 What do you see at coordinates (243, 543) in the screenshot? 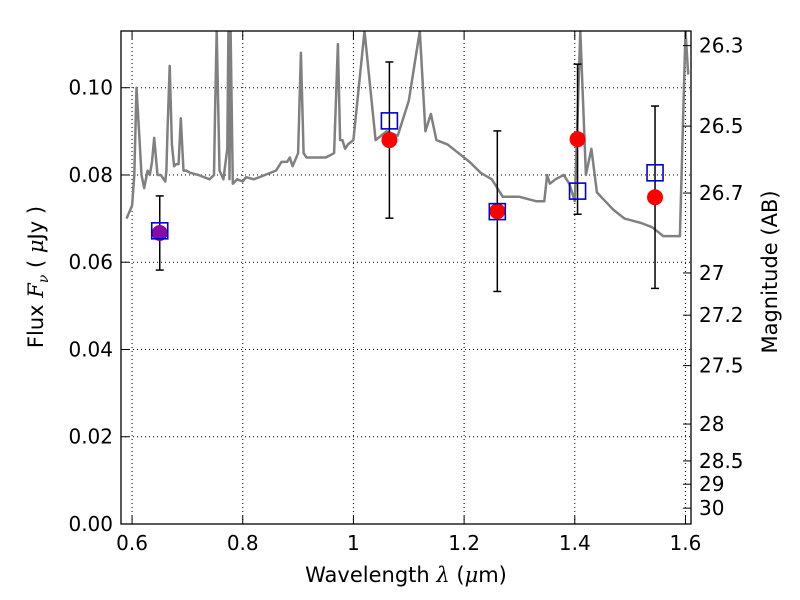
I see `x-tick-label: 0.8` at bounding box center [243, 543].